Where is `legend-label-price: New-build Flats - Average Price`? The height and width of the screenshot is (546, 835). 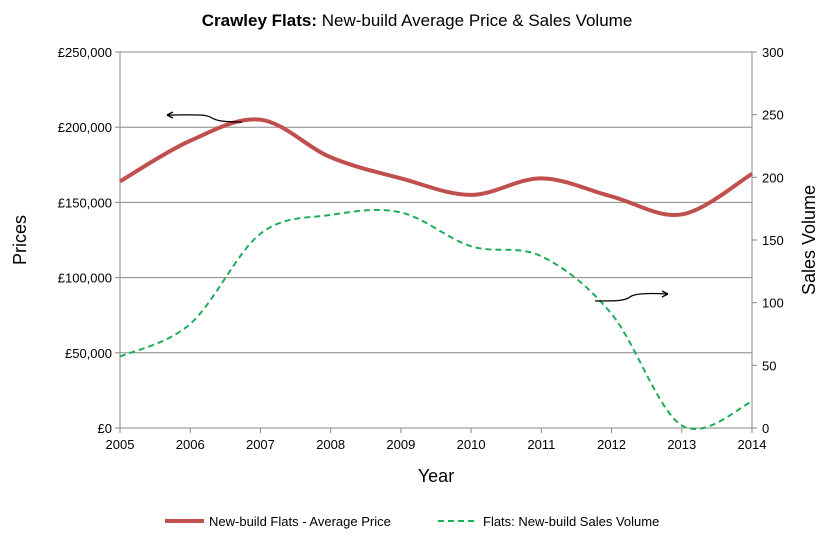
legend-label-price: New-build Flats - Average Price is located at coordinates (300, 521).